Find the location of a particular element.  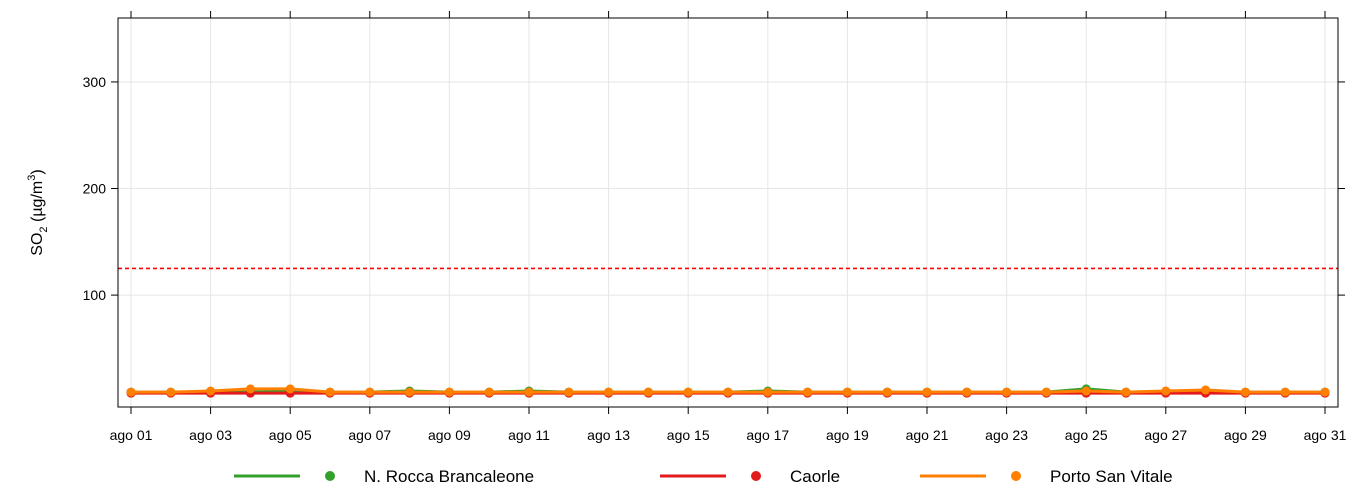

x-tick-label: ago 13 is located at coordinates (608, 435).